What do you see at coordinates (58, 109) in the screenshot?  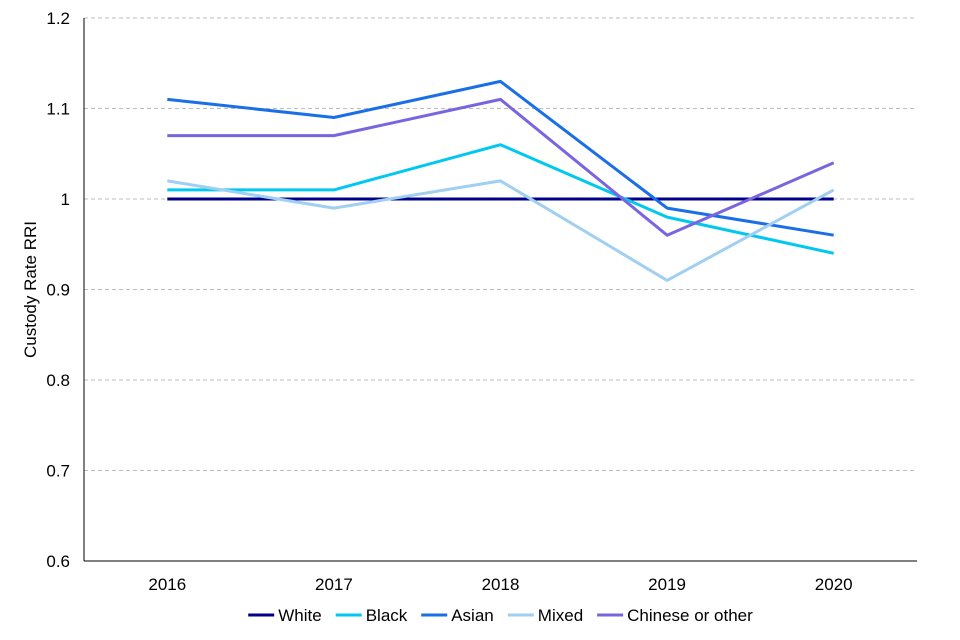 I see `y-tick-label: 1.1` at bounding box center [58, 109].